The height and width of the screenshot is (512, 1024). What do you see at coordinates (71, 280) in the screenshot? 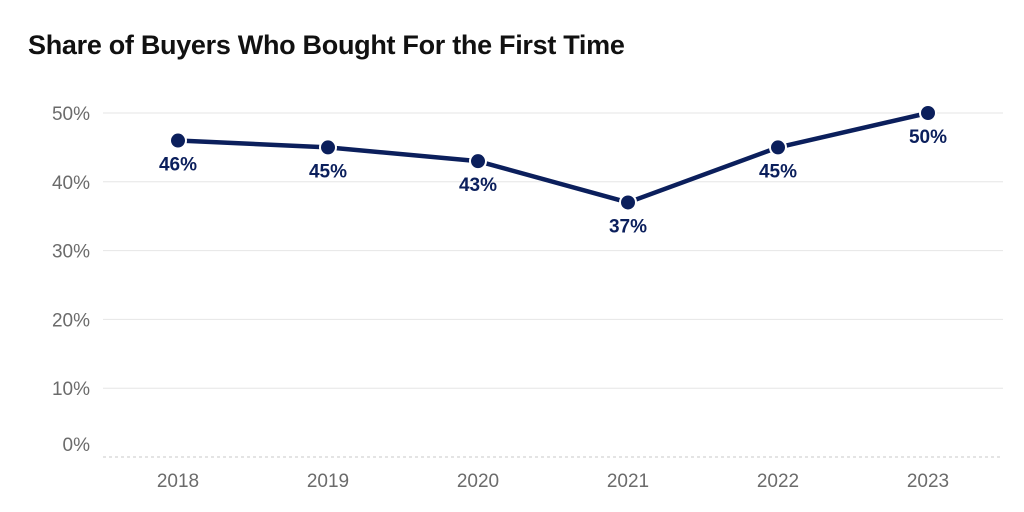
I see `y-axis-ticks: 0% 10% 20% 30% 40% 50%` at bounding box center [71, 280].